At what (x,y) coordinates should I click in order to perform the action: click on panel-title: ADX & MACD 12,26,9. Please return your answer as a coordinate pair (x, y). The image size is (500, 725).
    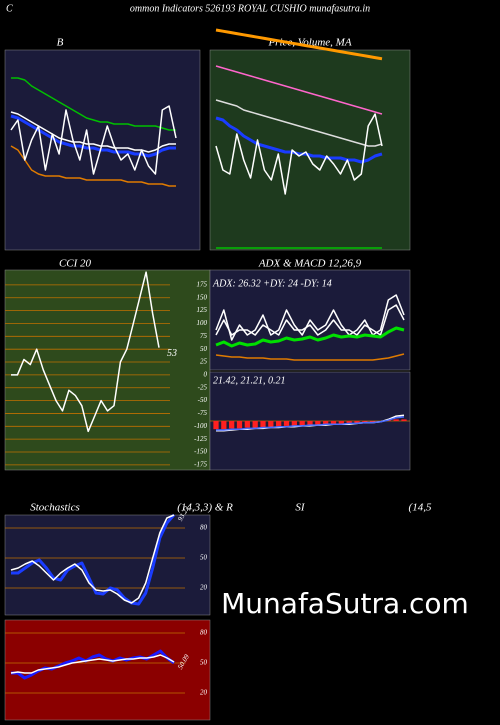
    Looking at the image, I should click on (310, 264).